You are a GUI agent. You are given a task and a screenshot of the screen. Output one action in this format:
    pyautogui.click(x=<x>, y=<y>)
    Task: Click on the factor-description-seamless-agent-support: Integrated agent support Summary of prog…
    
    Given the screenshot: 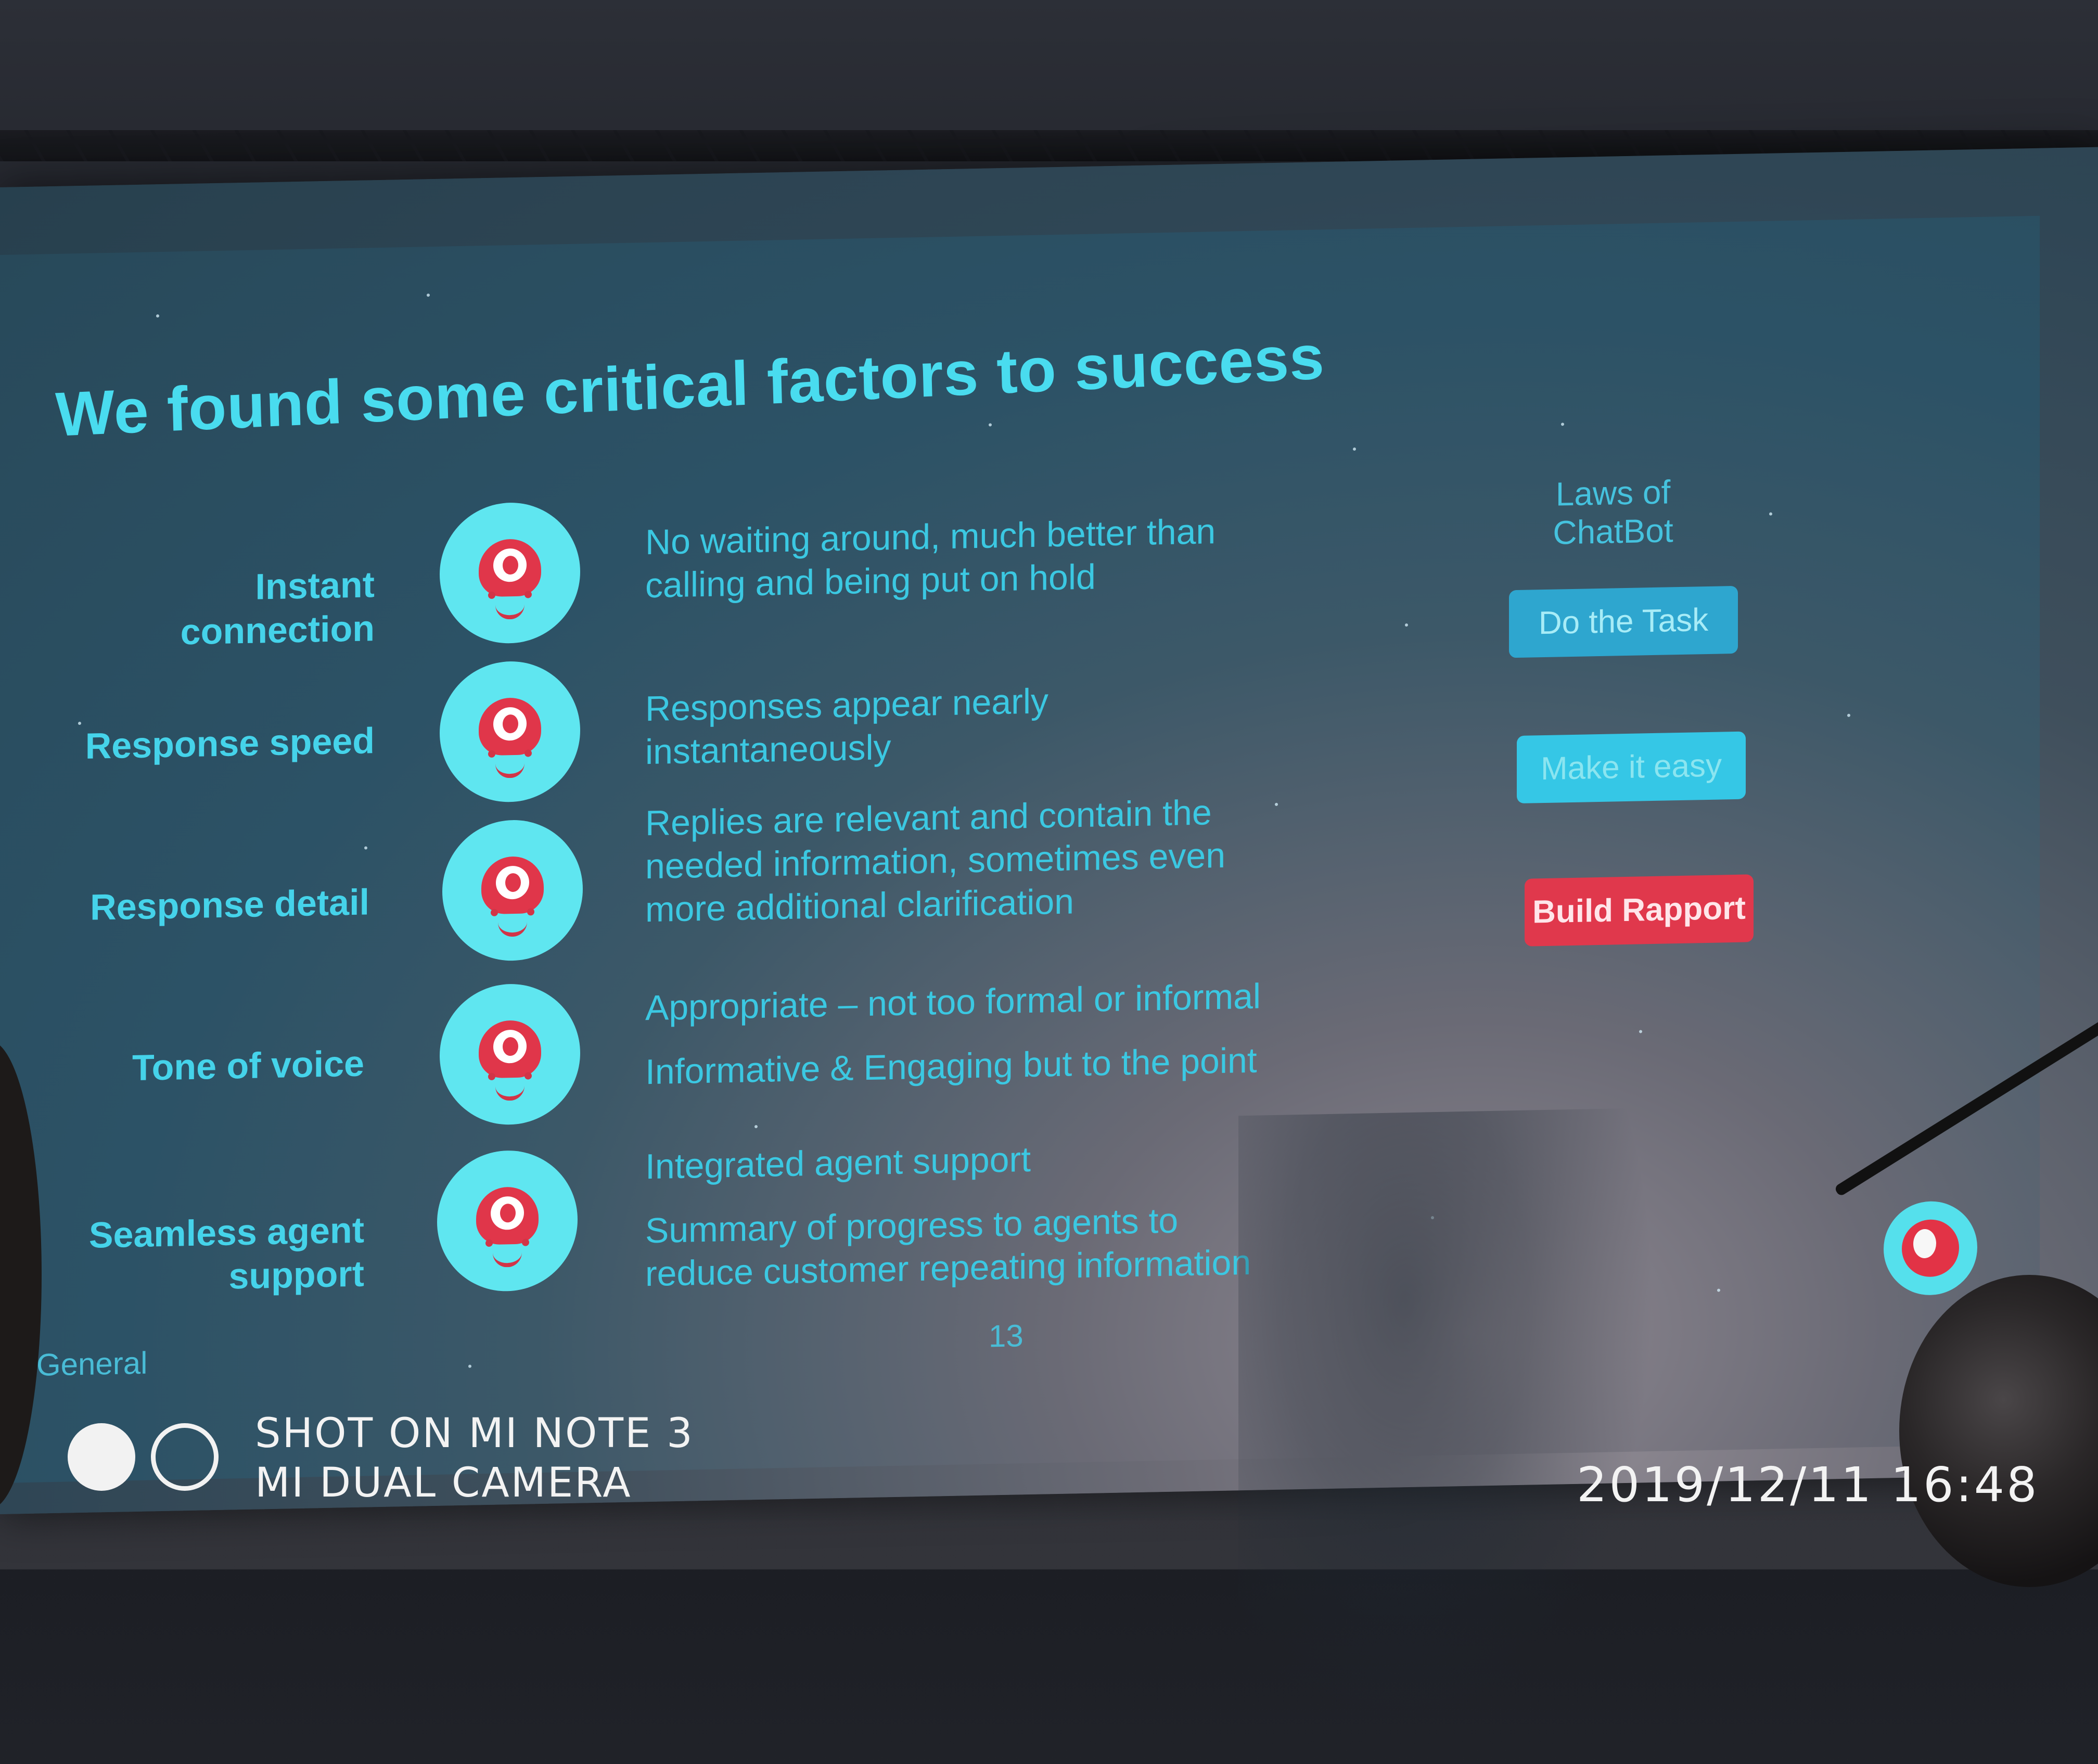 What is the action you would take?
    pyautogui.click(x=948, y=1216)
    